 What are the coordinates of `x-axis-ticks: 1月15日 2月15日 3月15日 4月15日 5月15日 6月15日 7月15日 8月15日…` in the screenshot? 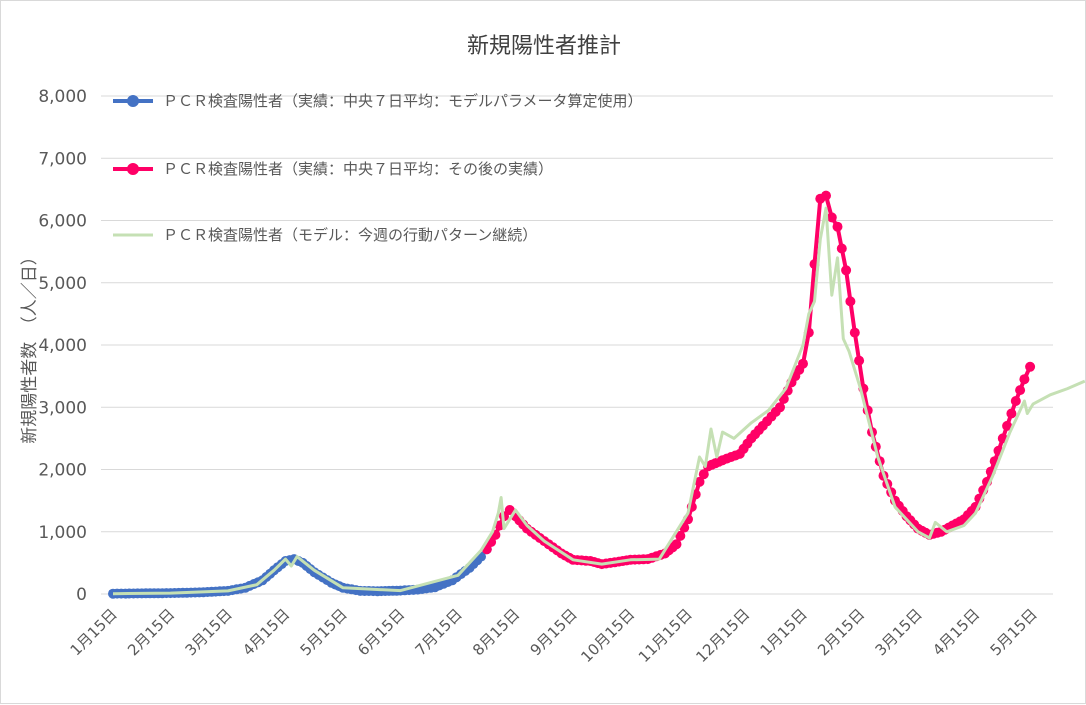 It's located at (554, 635).